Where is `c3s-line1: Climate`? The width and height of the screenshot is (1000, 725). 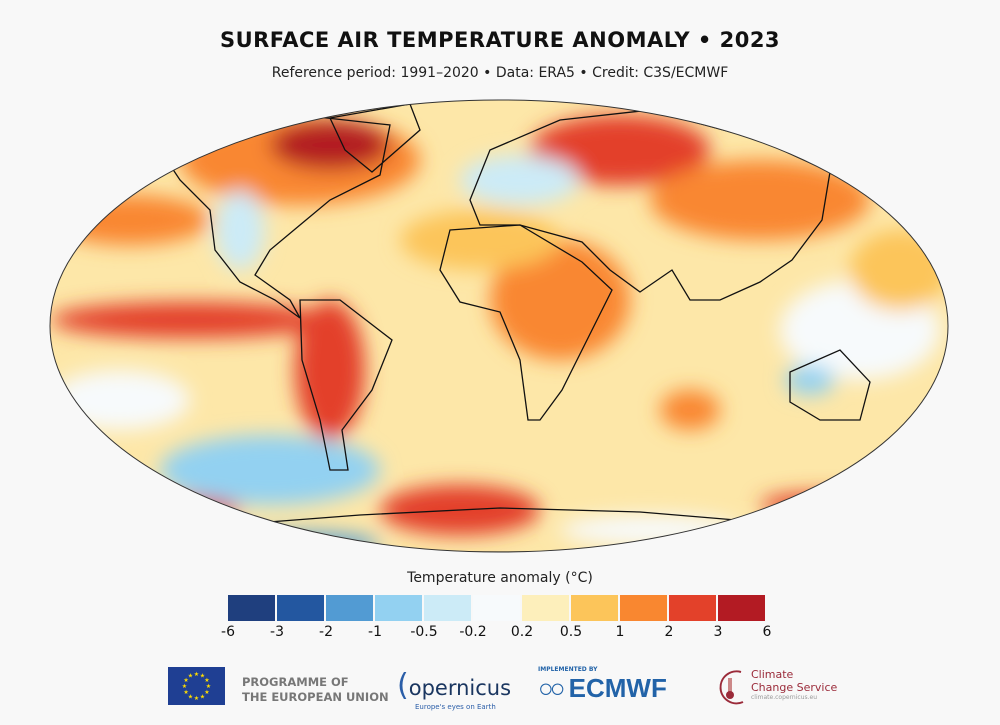
c3s-line1: Climate is located at coordinates (772, 674).